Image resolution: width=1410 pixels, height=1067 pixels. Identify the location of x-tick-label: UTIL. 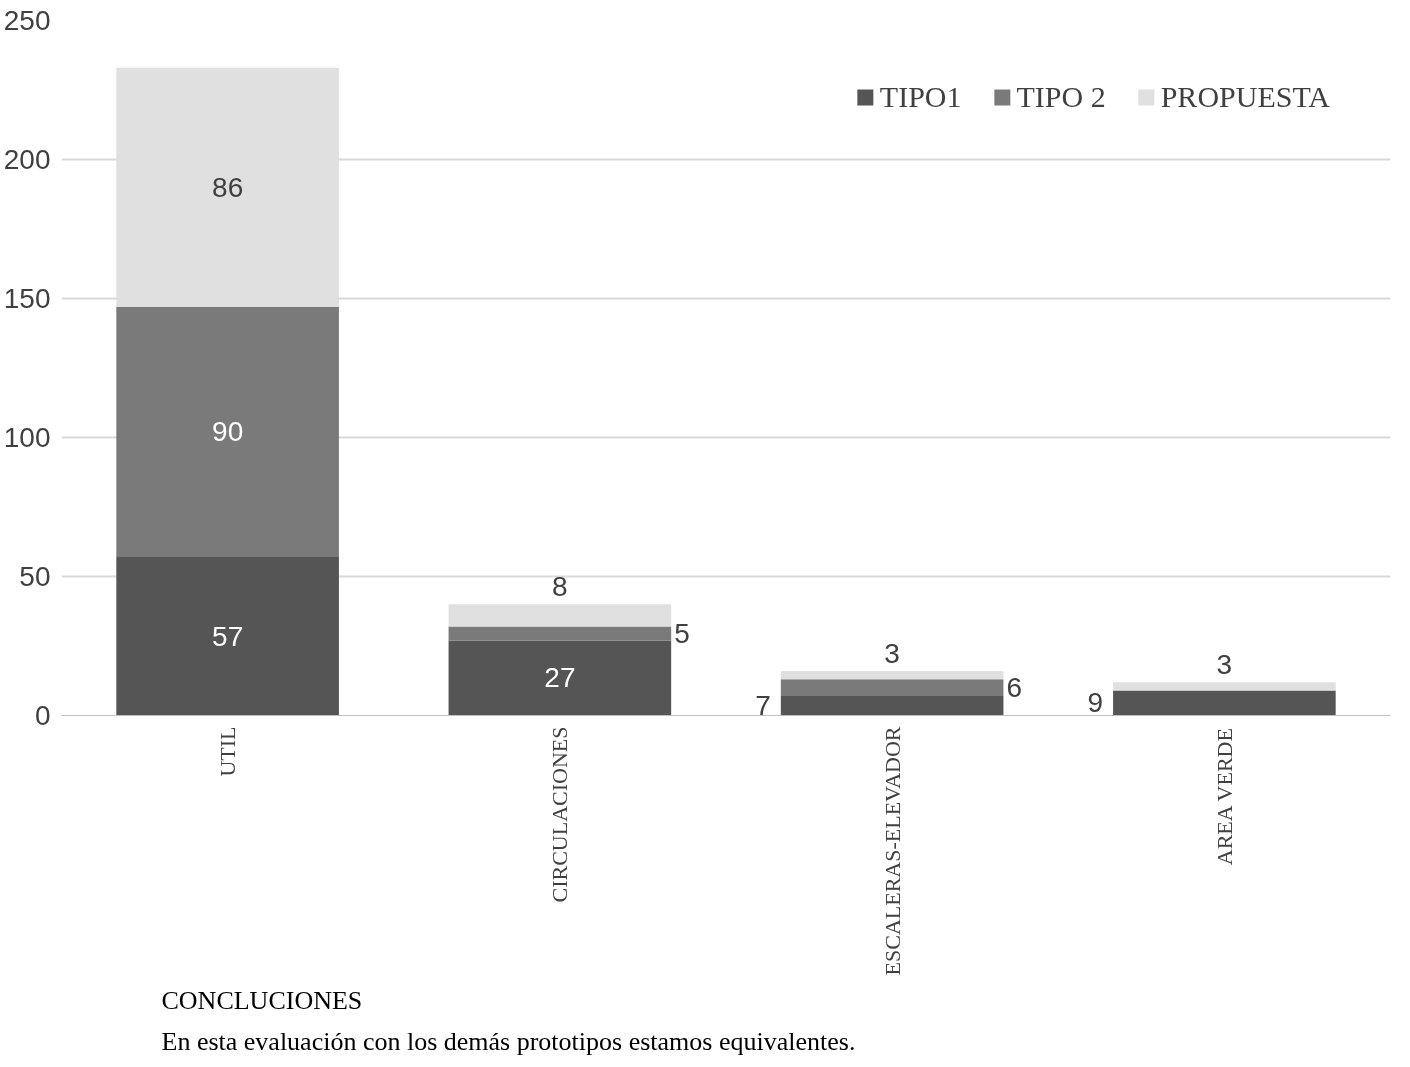
(228, 751).